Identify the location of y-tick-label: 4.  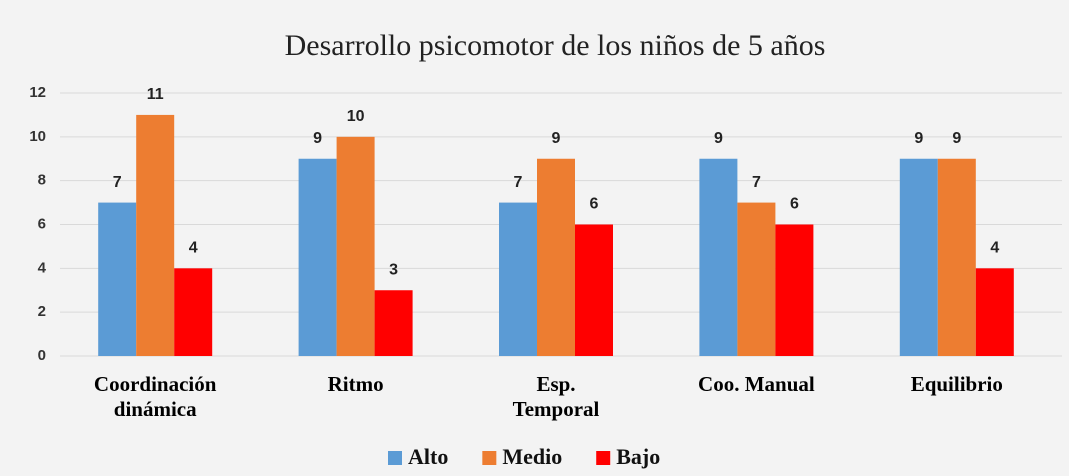
(42, 267).